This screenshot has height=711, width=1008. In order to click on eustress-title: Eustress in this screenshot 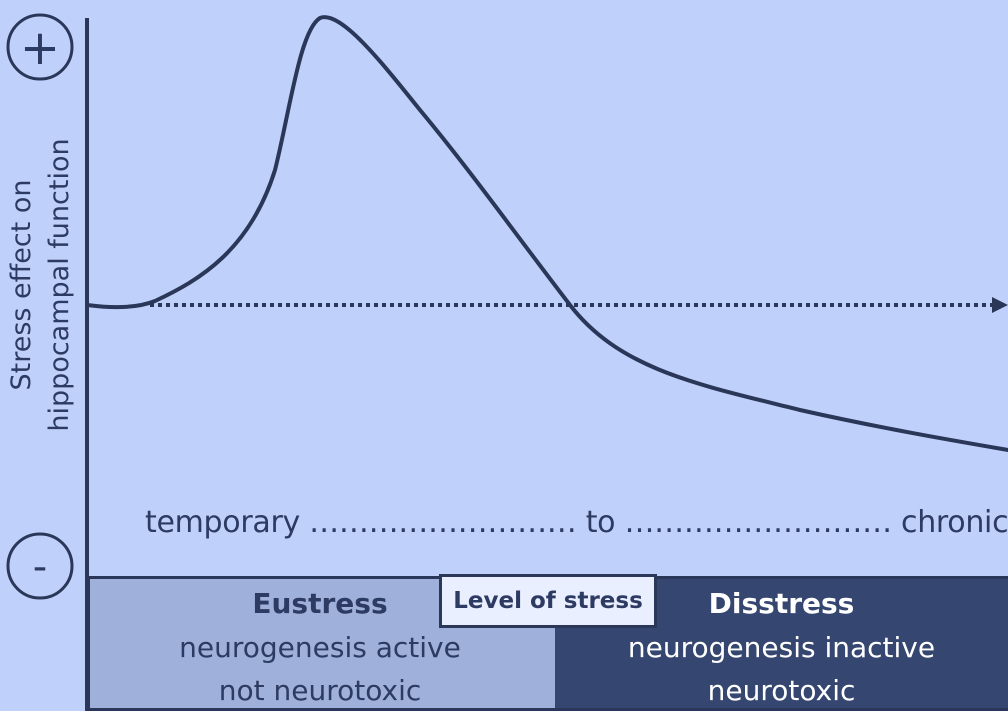, I will do `click(320, 603)`.